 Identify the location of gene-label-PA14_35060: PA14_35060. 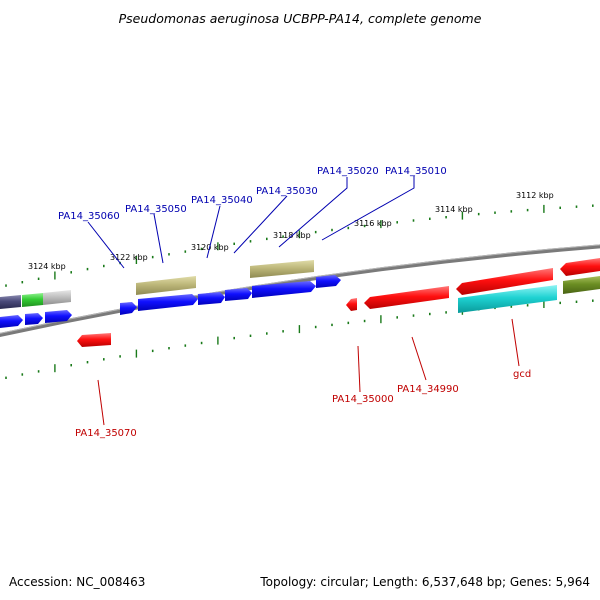
(89, 216).